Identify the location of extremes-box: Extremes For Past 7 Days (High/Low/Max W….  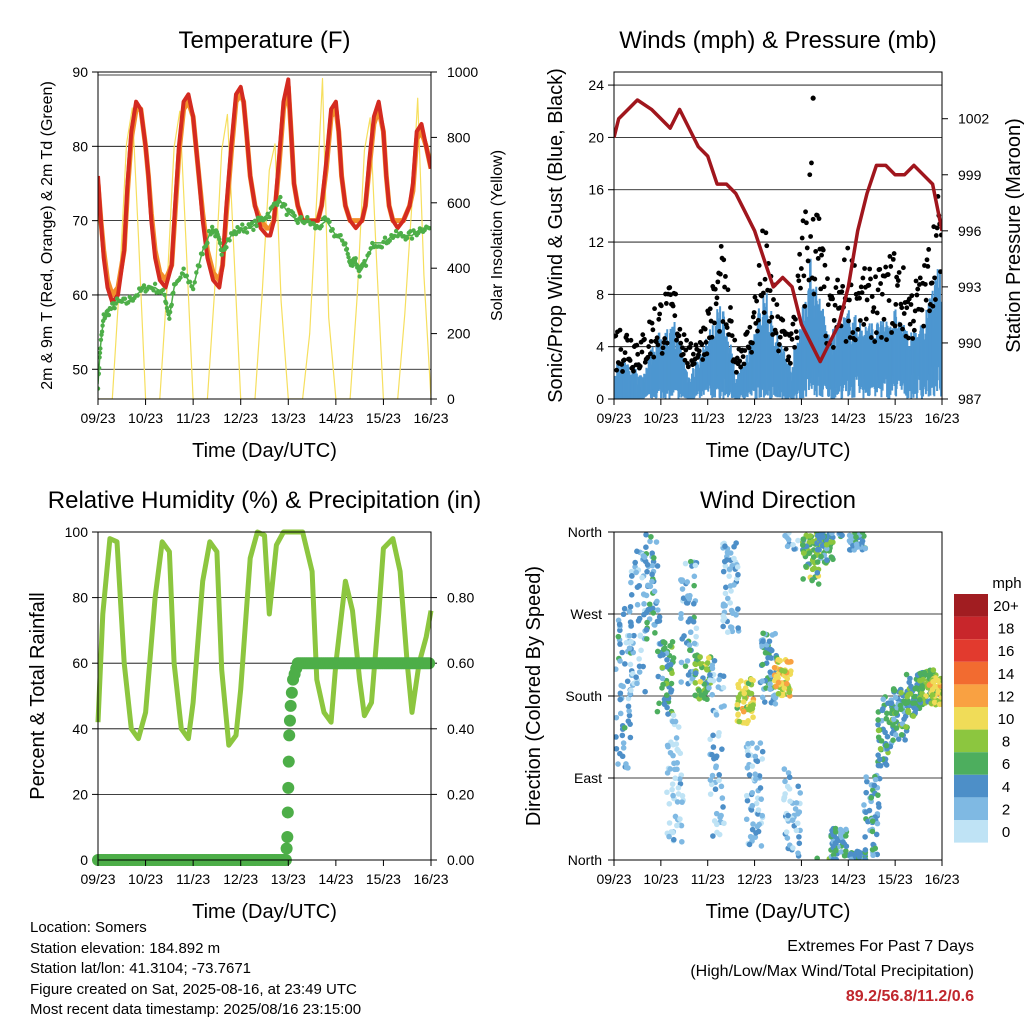
(832, 971).